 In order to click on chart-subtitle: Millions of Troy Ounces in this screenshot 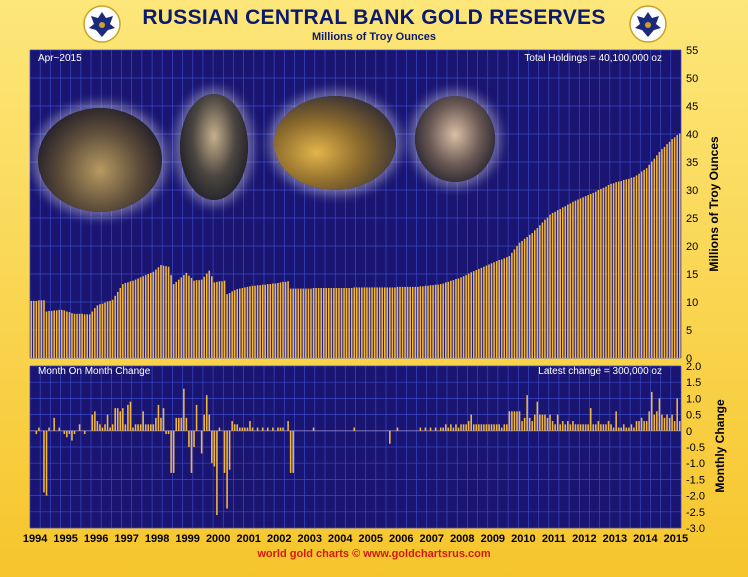, I will do `click(374, 37)`.